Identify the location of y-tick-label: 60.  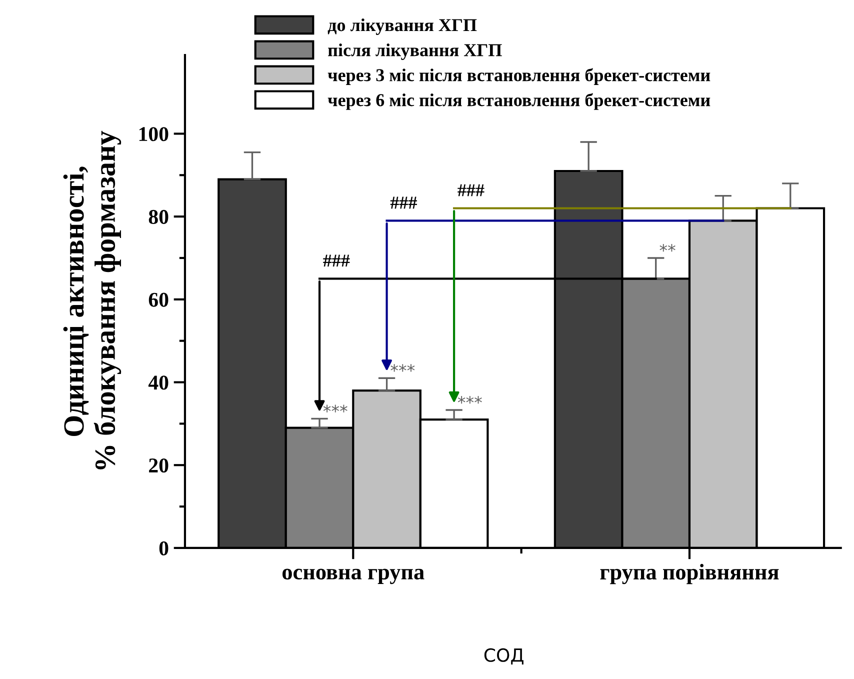
(158, 299).